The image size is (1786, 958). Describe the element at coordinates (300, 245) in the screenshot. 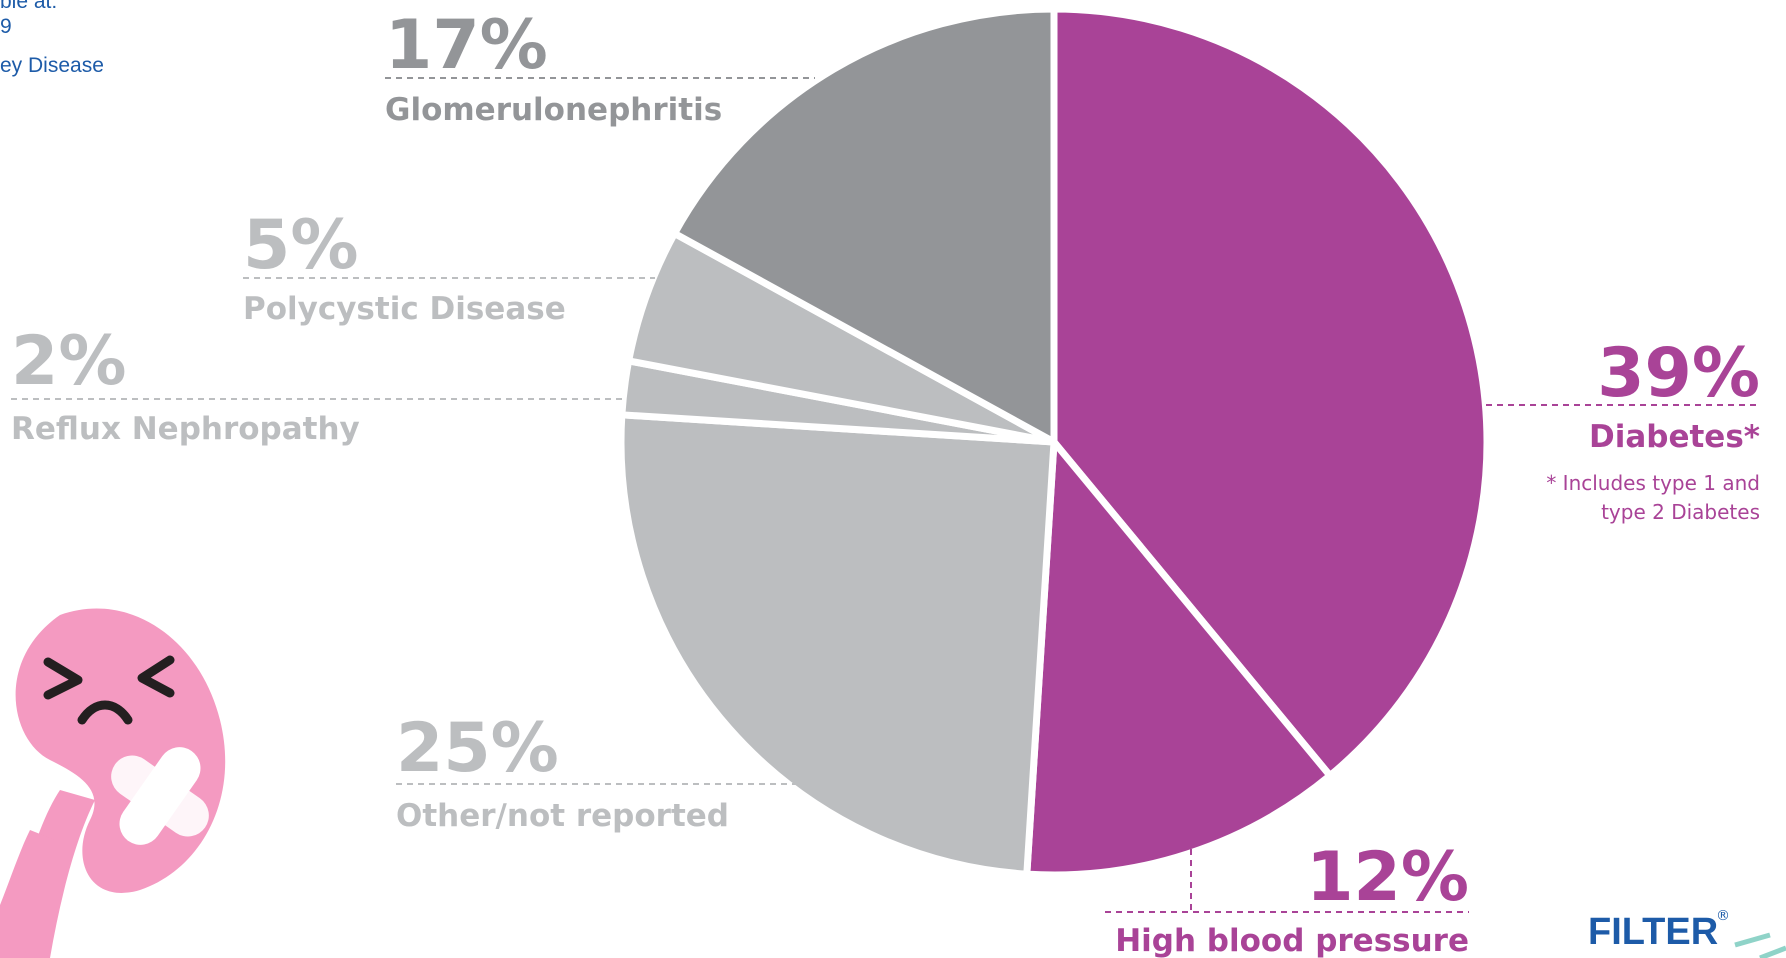

I see `value-label: 5%` at that location.